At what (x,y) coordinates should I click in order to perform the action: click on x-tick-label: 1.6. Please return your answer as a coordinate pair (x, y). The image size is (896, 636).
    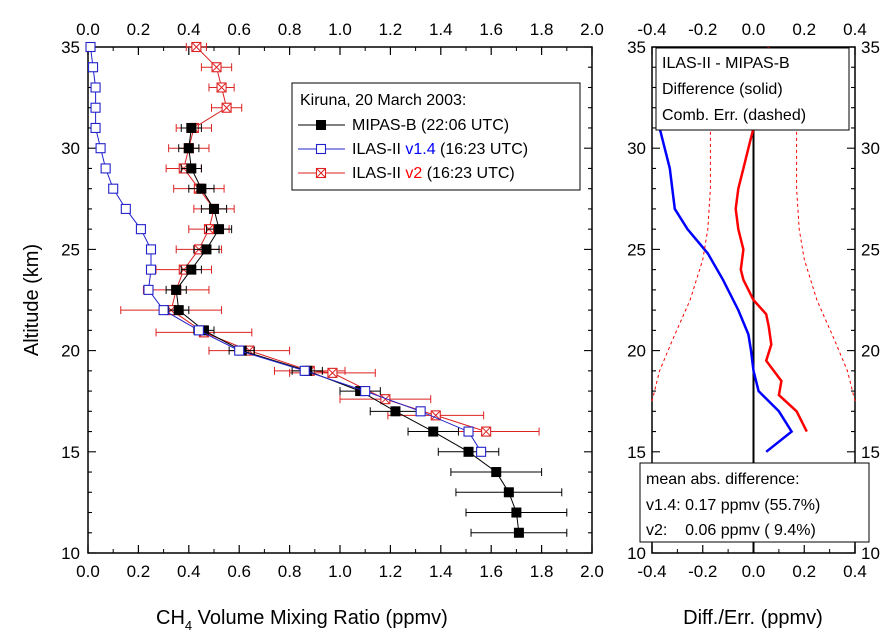
    Looking at the image, I should click on (491, 571).